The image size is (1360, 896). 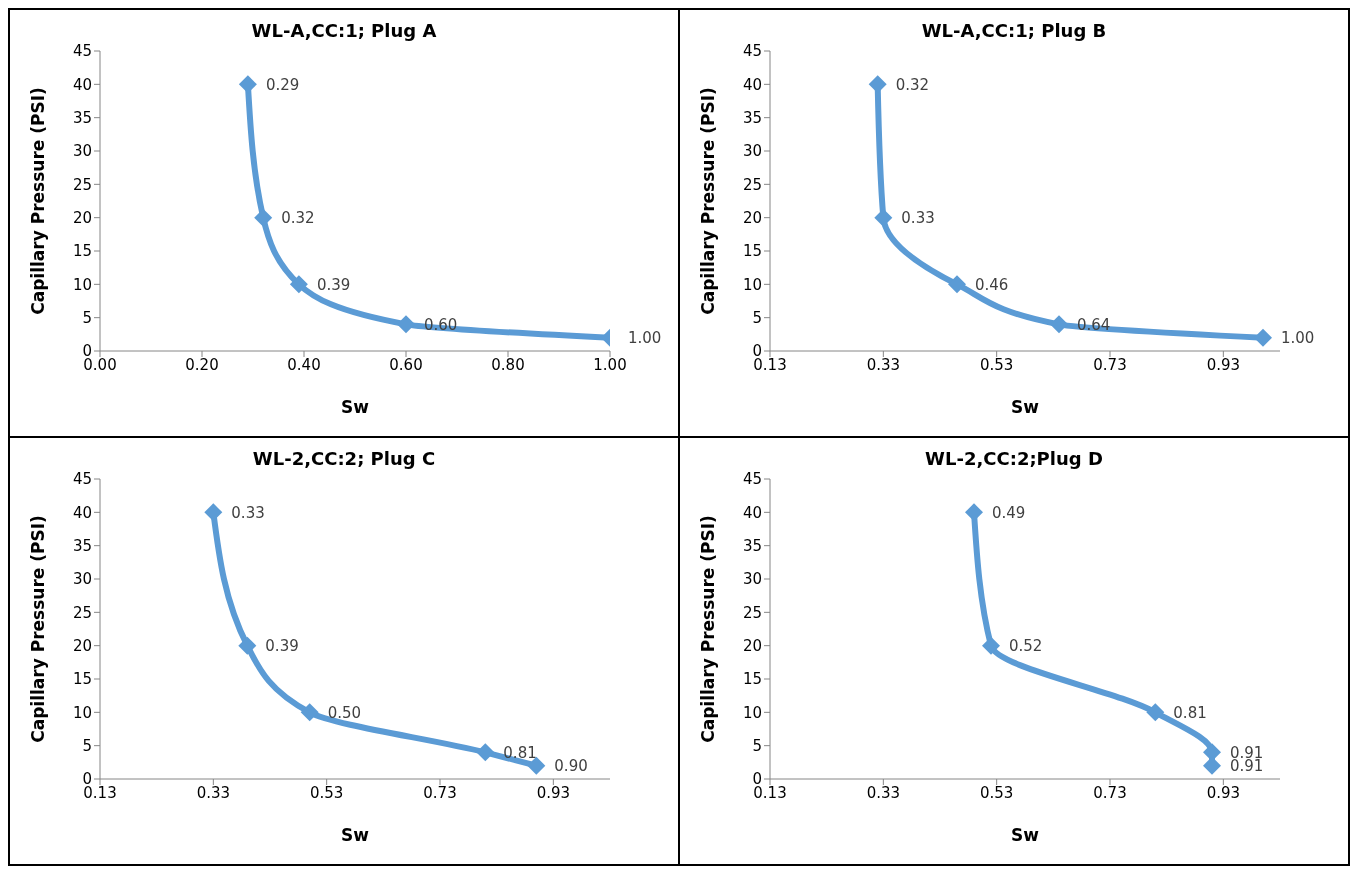 What do you see at coordinates (571, 765) in the screenshot?
I see `annotation: 0.90` at bounding box center [571, 765].